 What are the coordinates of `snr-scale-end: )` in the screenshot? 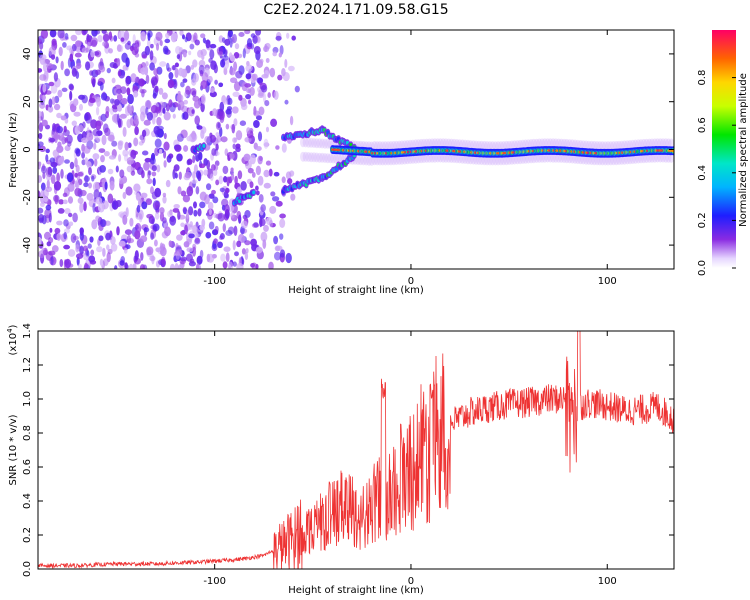 It's located at (13, 326).